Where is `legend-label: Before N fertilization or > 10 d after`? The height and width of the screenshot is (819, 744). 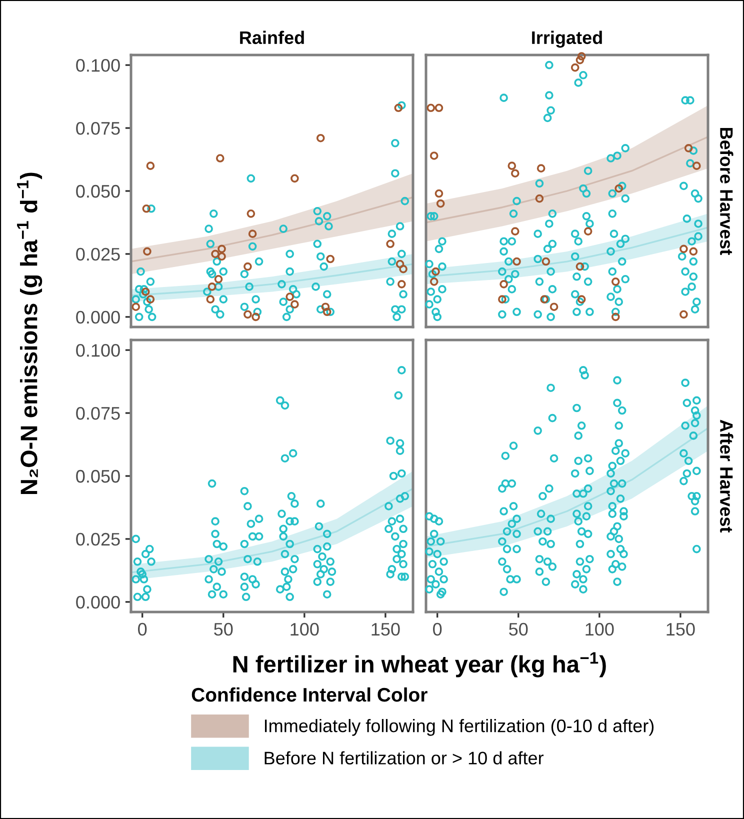
legend-label: Before N fertilization or > 10 d after is located at coordinates (404, 757).